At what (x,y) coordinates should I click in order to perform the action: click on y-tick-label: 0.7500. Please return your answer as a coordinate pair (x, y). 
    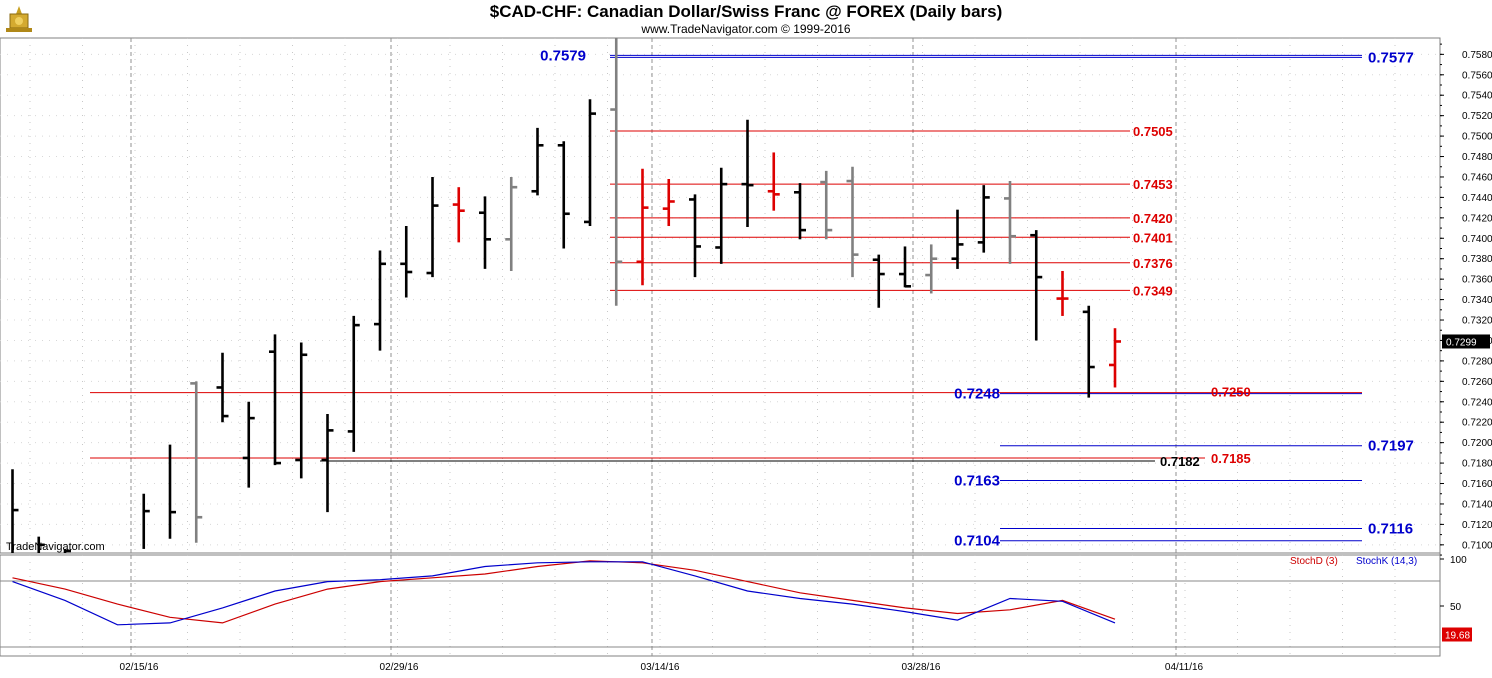
    Looking at the image, I should click on (1477, 137).